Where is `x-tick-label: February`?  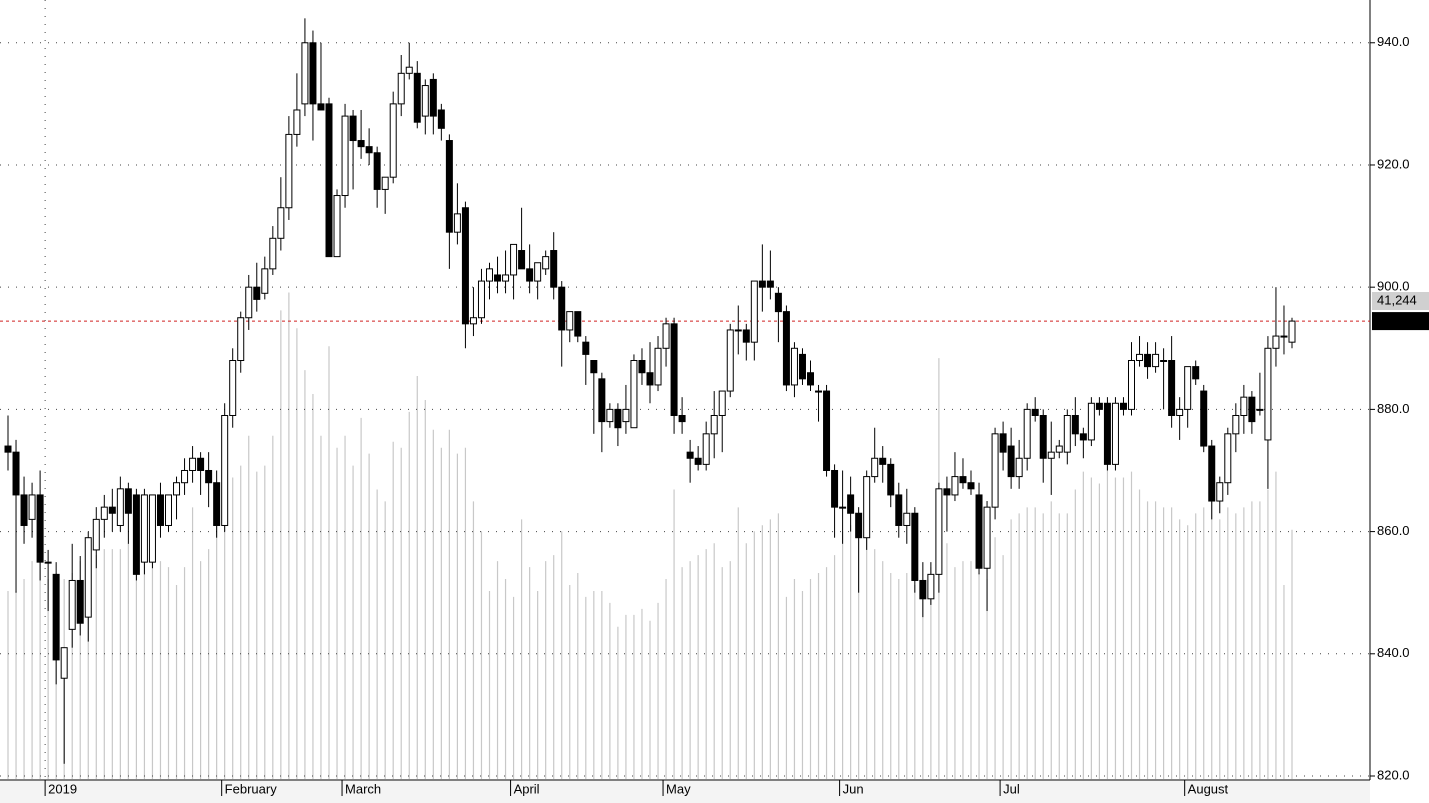
x-tick-label: February is located at coordinates (251, 788).